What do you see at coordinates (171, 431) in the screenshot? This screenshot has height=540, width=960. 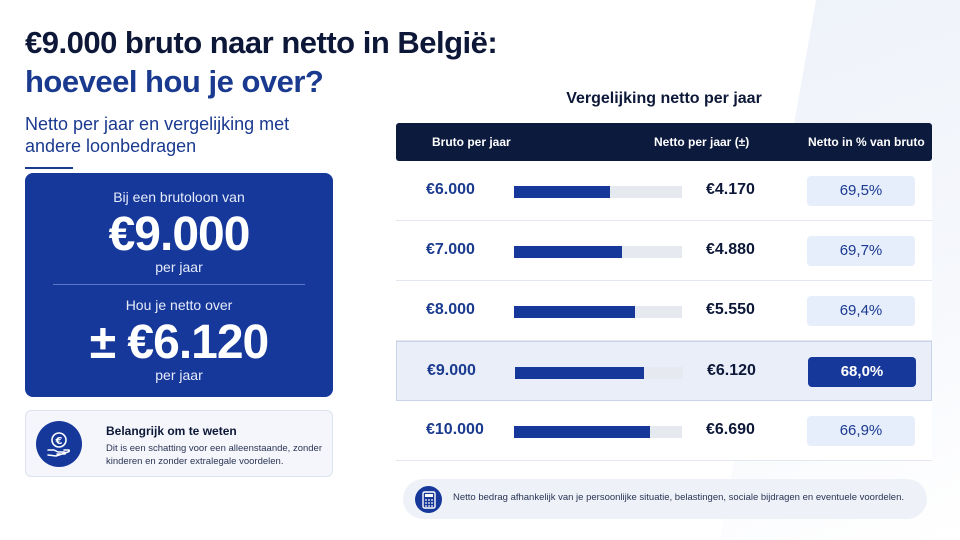 I see `info-title: Belangrijk om te weten` at bounding box center [171, 431].